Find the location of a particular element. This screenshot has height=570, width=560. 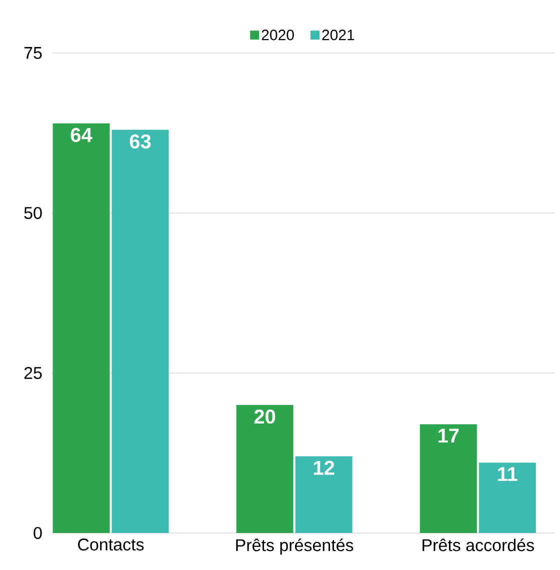

y-tick-label: 50 is located at coordinates (33, 213).